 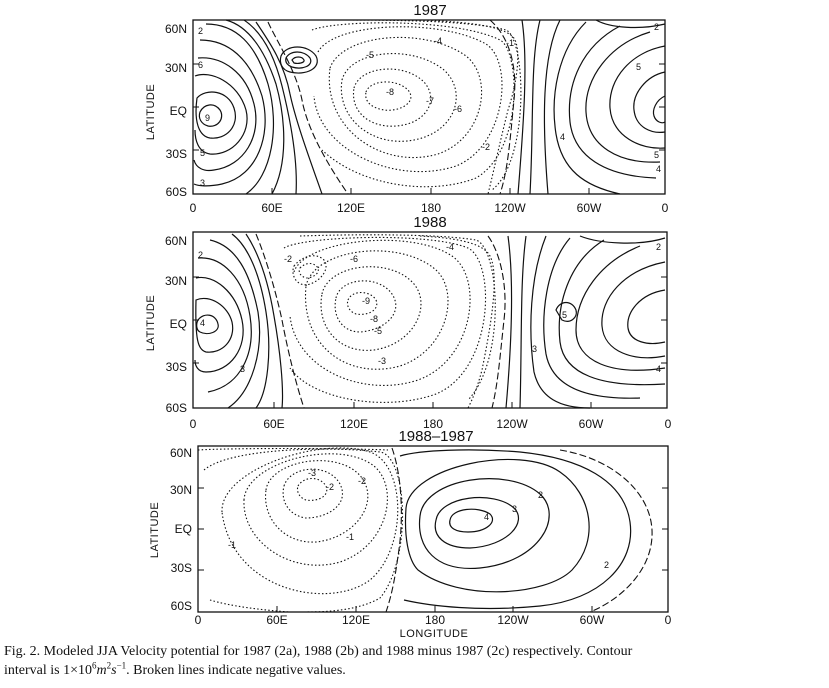 I want to click on contour-labels: 2 4 3 -6 -9 -8 -5 -3 -2 -4 5 3 2 4, so click(x=429, y=308).